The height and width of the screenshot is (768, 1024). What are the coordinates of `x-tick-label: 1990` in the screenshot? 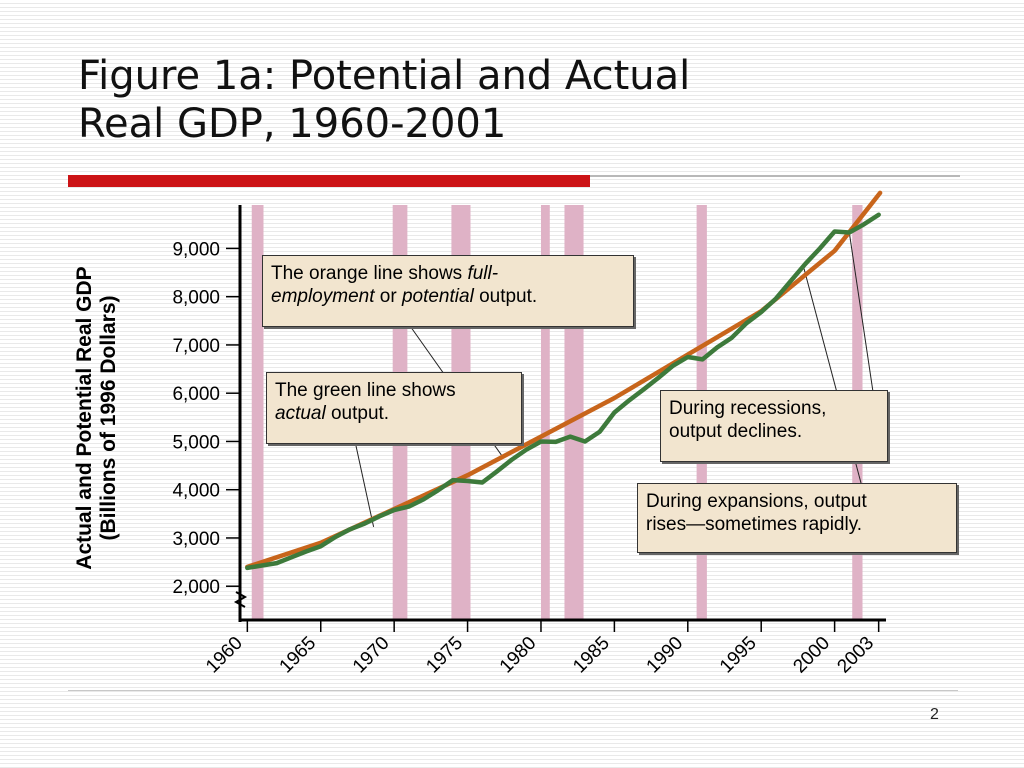 It's located at (665, 655).